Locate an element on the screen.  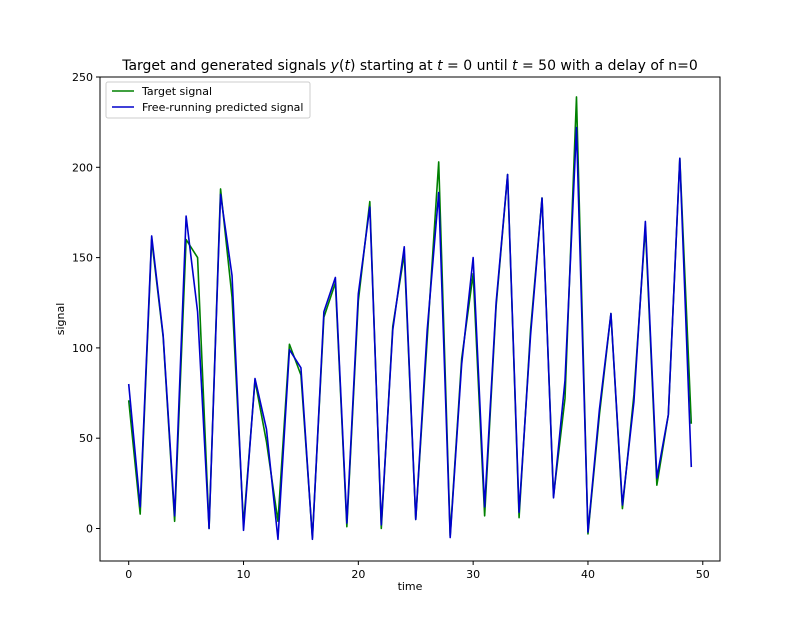
title-part-4: ) starting at is located at coordinates (393, 66).